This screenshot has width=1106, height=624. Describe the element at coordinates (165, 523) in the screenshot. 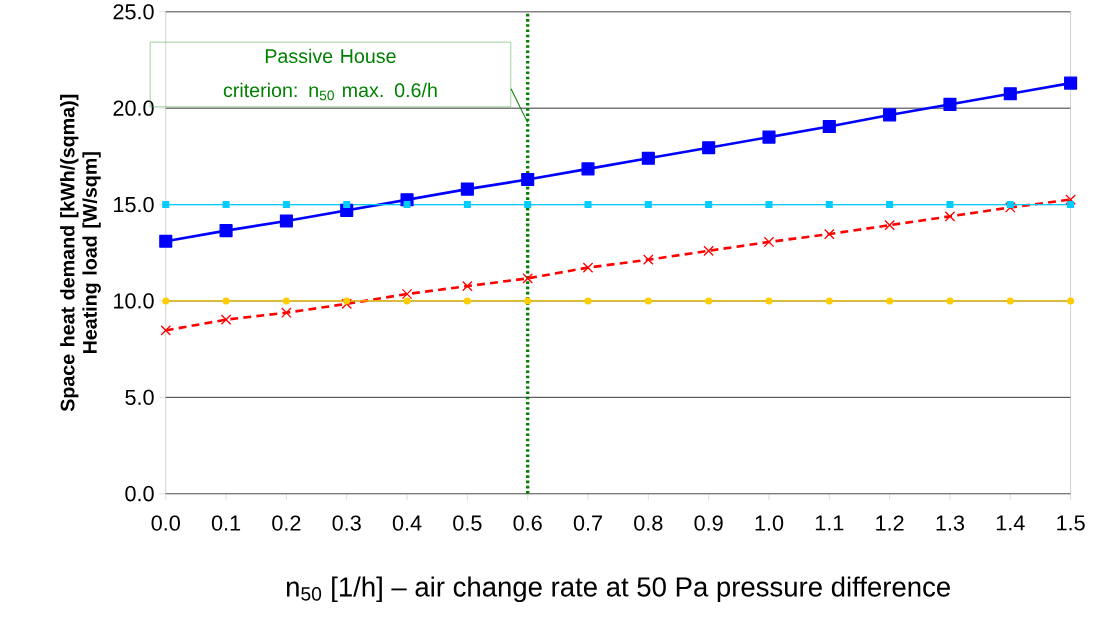

I see `x-tick-label: 0.0` at that location.